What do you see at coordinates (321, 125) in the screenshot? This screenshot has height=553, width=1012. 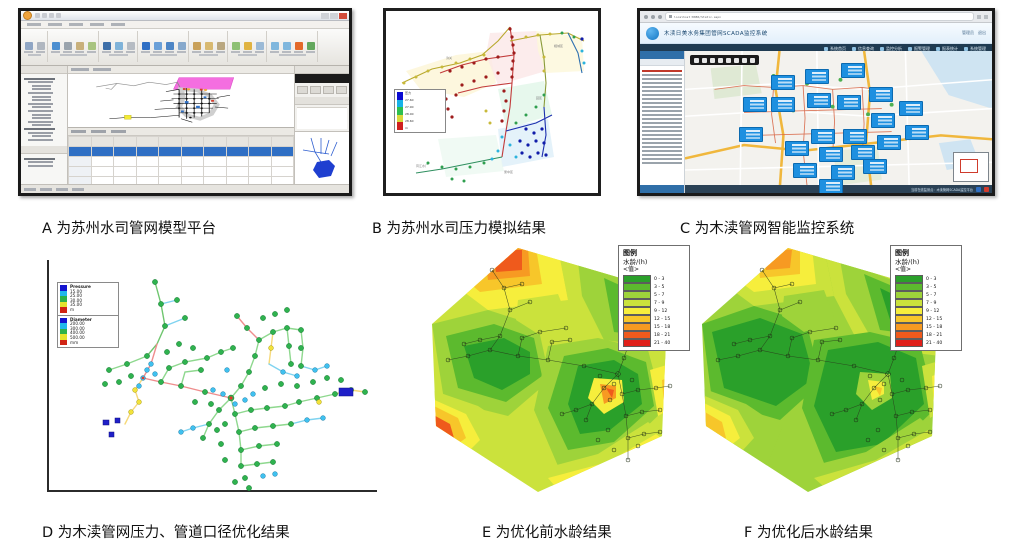 I see `properties-pane` at bounding box center [321, 125].